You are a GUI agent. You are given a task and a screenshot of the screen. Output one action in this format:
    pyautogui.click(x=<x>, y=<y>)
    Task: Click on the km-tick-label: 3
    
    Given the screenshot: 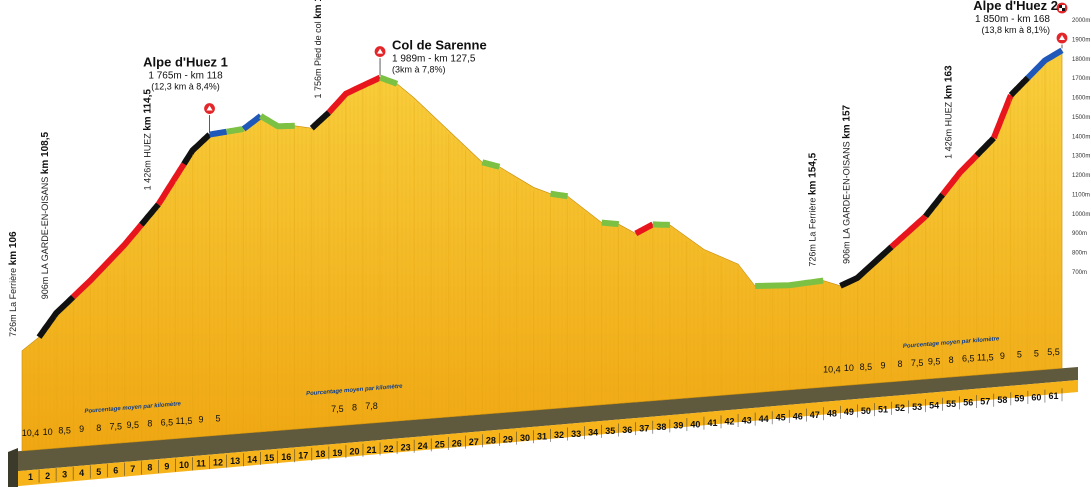 What is the action you would take?
    pyautogui.click(x=64, y=475)
    